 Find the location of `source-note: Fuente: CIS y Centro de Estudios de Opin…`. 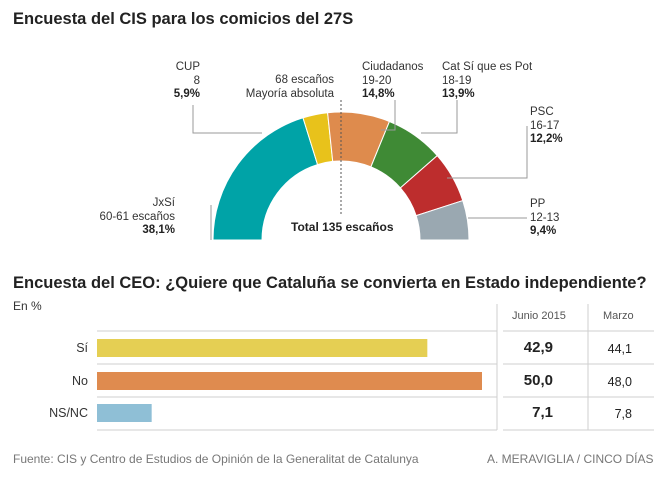

source-note: Fuente: CIS y Centro de Estudios de Opin… is located at coordinates (216, 459).